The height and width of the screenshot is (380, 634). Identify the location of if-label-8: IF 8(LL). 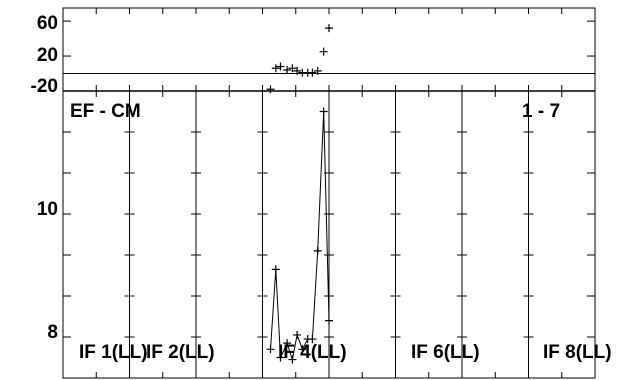
(577, 352).